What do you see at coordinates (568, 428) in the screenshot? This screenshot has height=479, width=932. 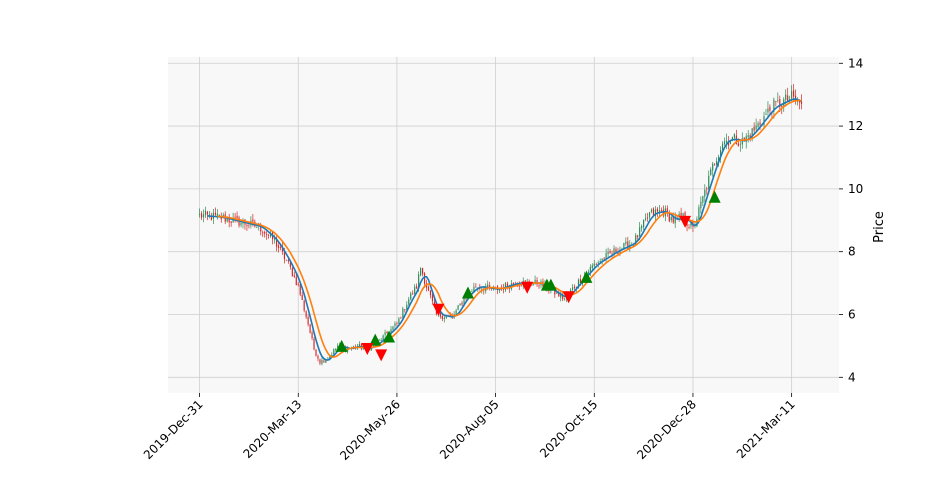 I see `x-tick-label: 2020-Oct-15` at bounding box center [568, 428].